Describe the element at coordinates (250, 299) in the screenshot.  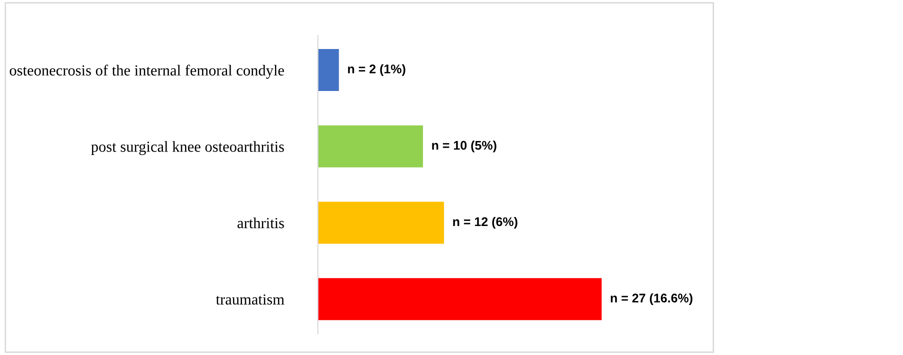
I see `y-tick-label: traumatism` at that location.